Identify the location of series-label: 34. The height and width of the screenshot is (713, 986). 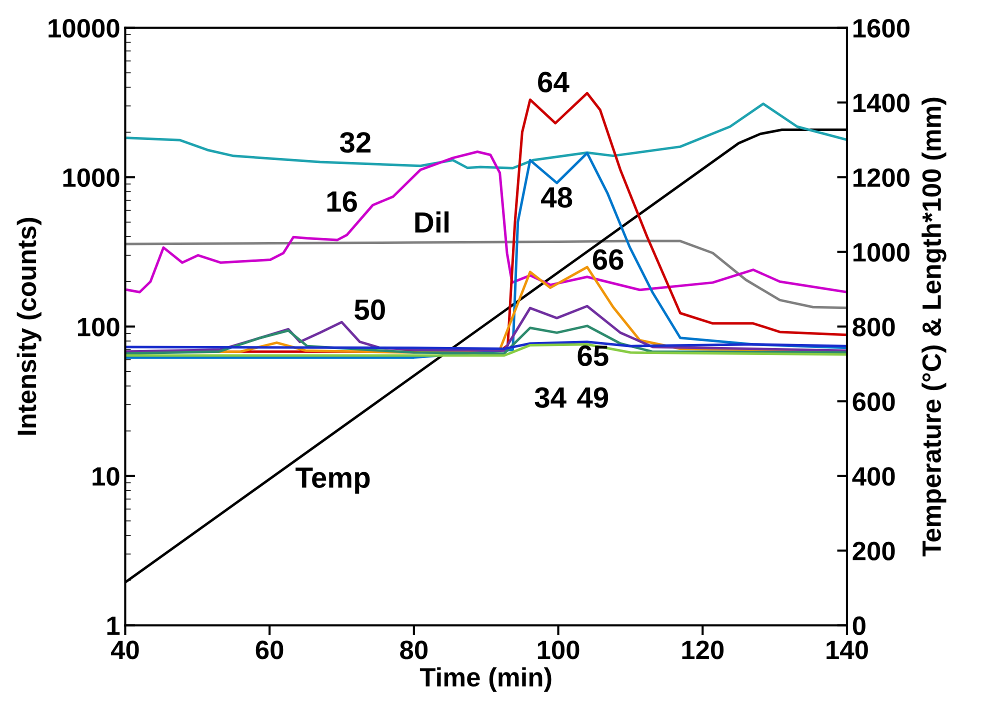
(550, 397).